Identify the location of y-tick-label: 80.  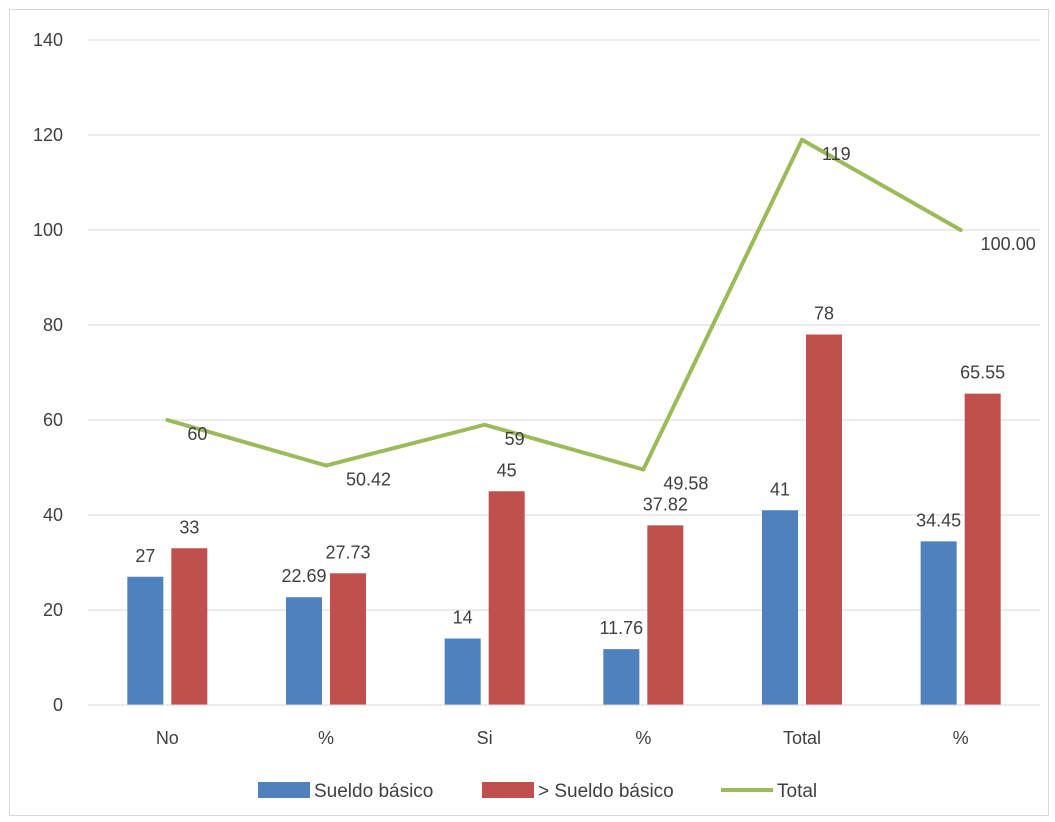
(53, 325).